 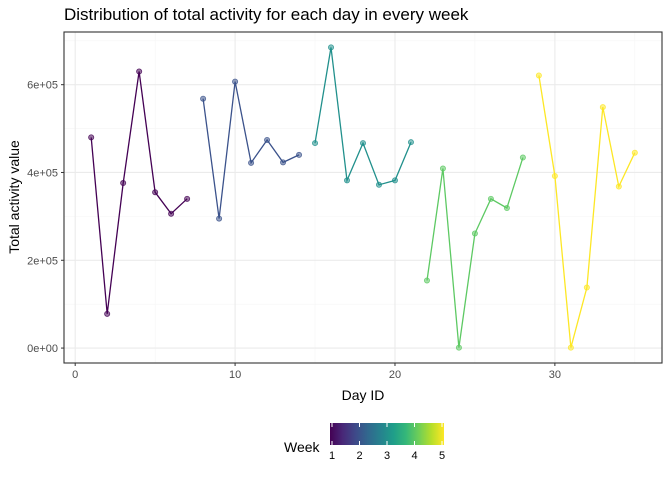 I want to click on legend-tick-label: 4, so click(x=414, y=456).